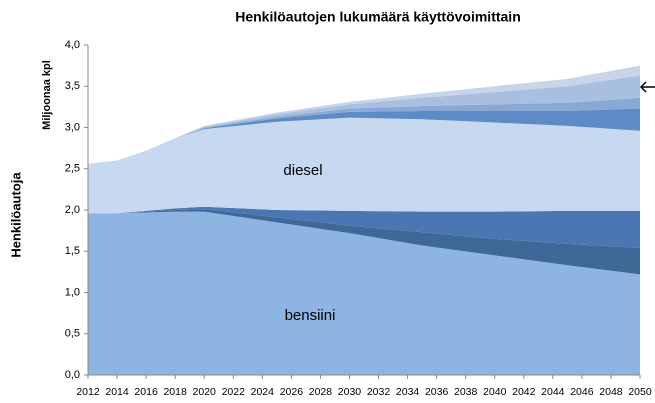 Image resolution: width=655 pixels, height=403 pixels. I want to click on x-tick-label: 2012, so click(88, 392).